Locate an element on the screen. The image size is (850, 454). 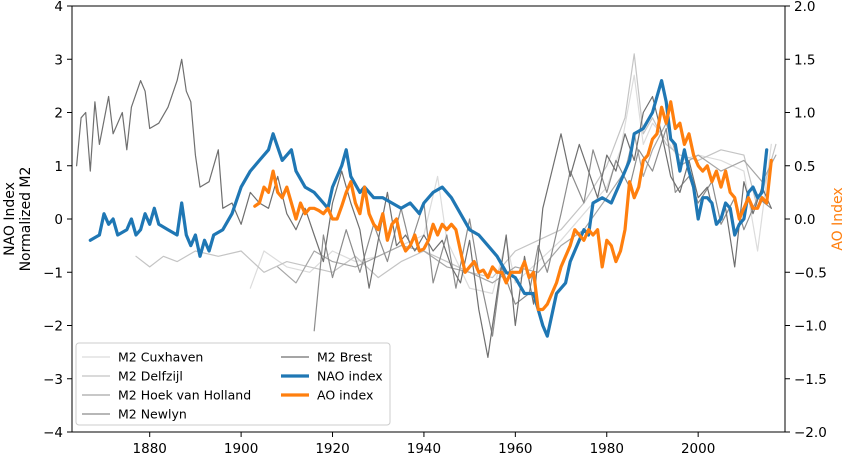
x-tick-label: 1920 is located at coordinates (332, 447).